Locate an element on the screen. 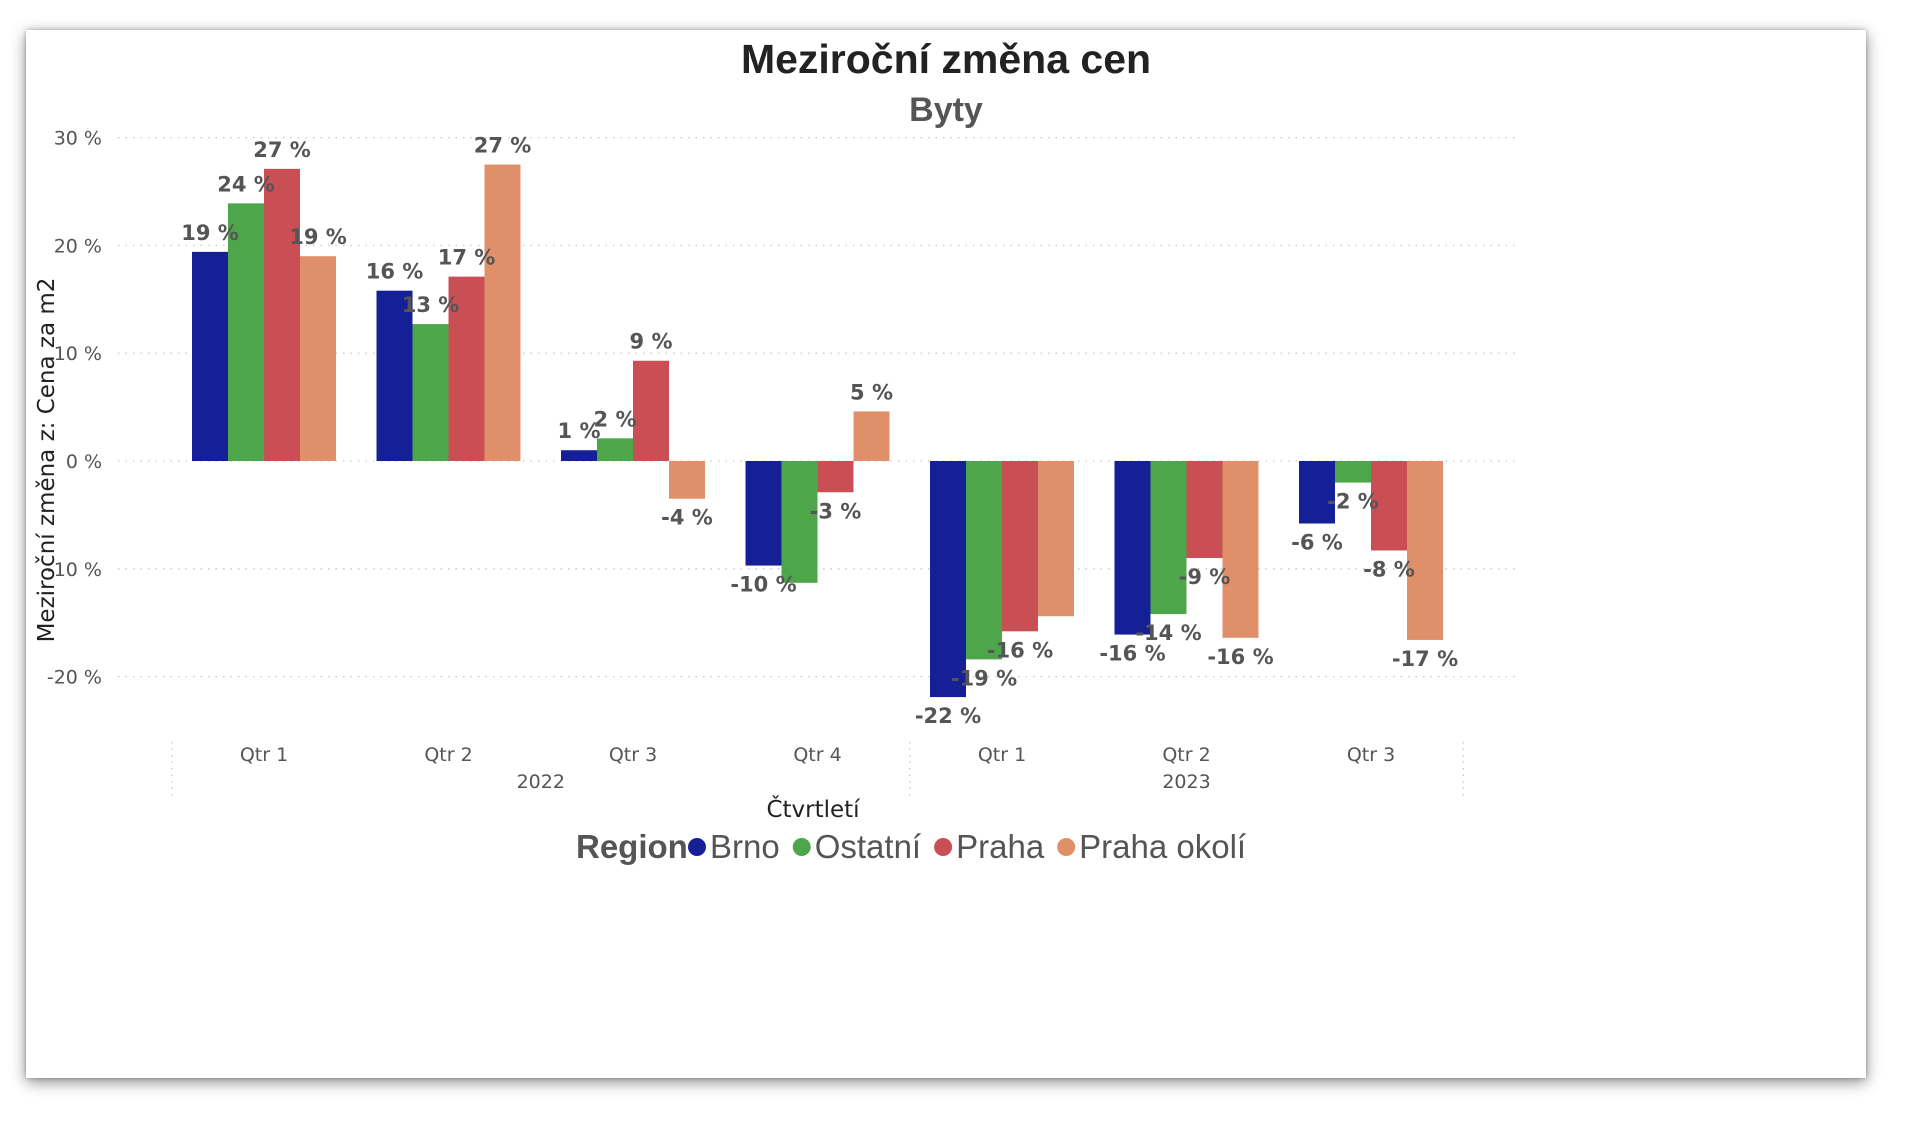  x-group-label: 2023 is located at coordinates (1186, 782).